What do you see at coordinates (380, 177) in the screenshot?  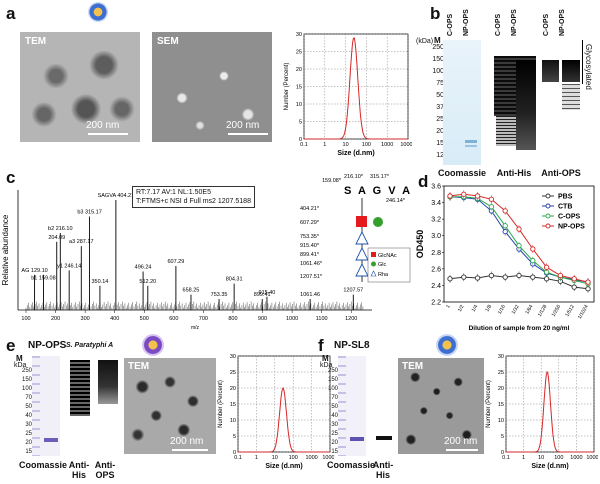 I see `fragment-label: 315.17*` at bounding box center [380, 177].